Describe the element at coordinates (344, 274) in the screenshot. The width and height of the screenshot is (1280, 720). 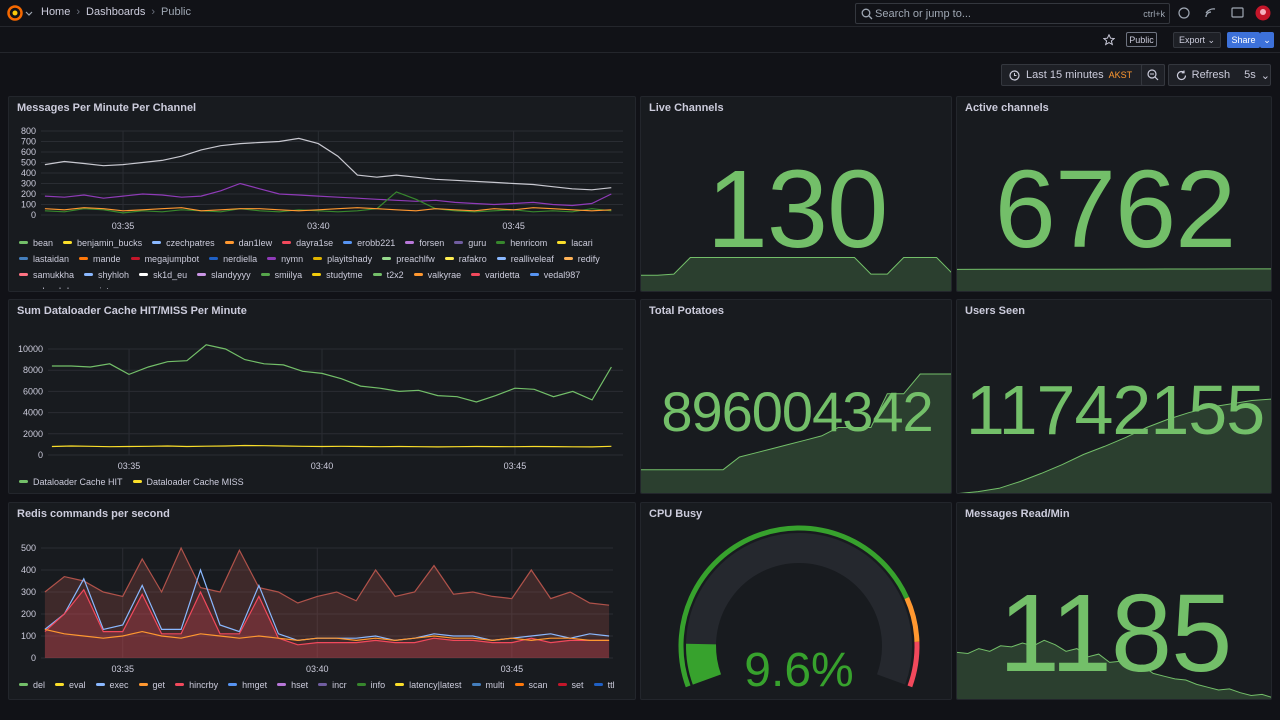
I see `legend-label: studytme` at that location.